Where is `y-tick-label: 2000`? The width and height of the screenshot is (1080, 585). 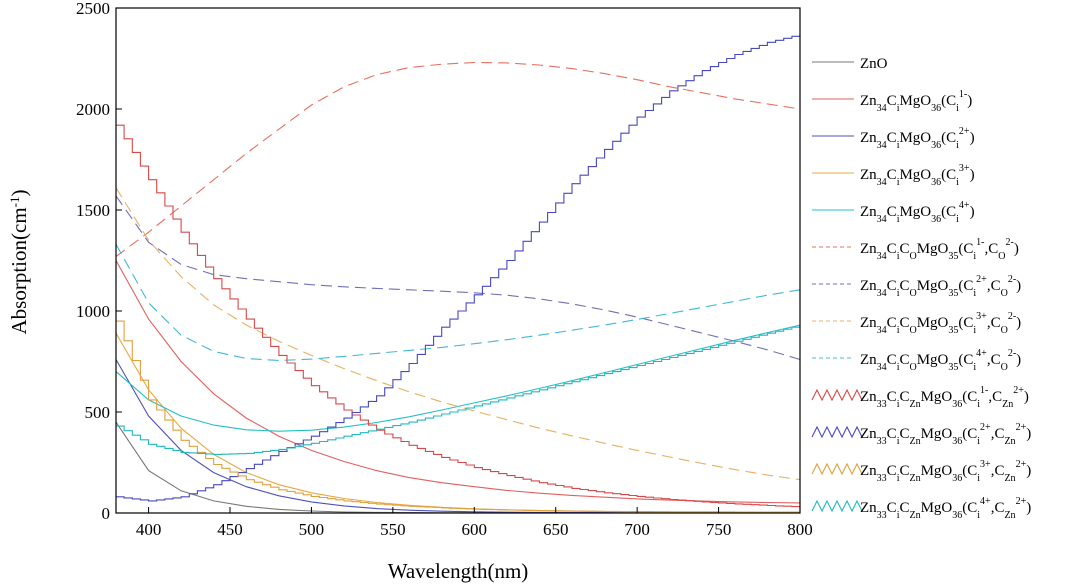 y-tick-label: 2000 is located at coordinates (93, 109).